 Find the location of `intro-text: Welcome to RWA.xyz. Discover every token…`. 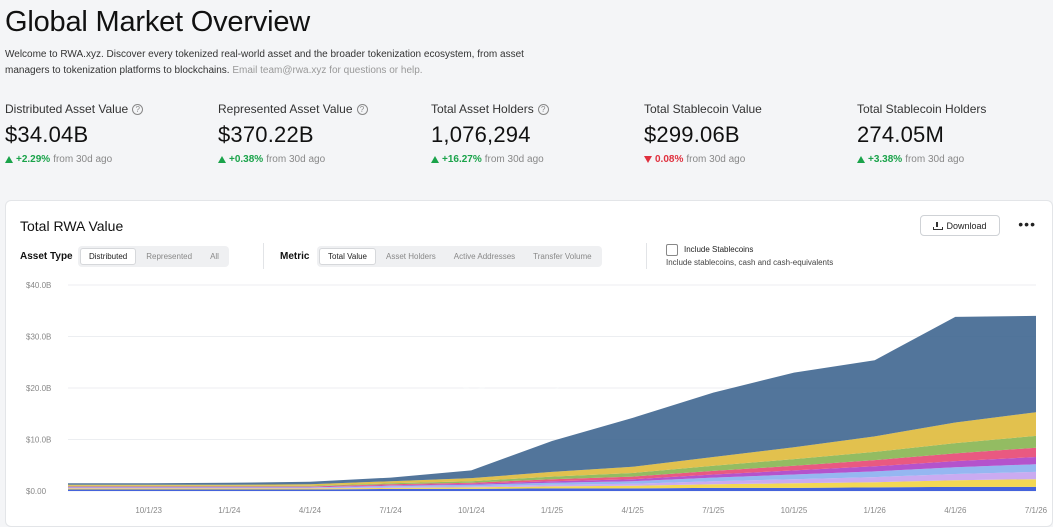

intro-text: Welcome to RWA.xyz. Discover every token… is located at coordinates (285, 63).